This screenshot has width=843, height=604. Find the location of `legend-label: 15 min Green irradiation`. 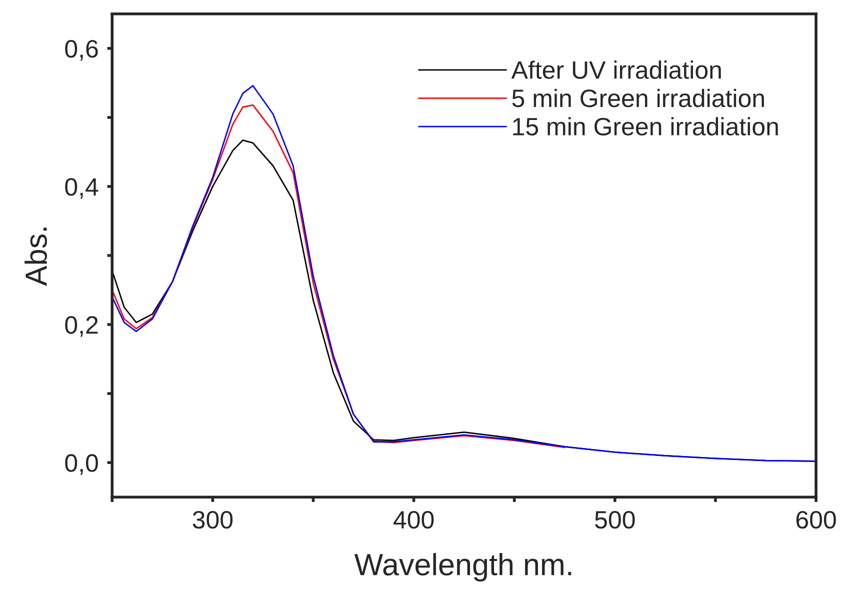

legend-label: 15 min Green irradiation is located at coordinates (645, 126).